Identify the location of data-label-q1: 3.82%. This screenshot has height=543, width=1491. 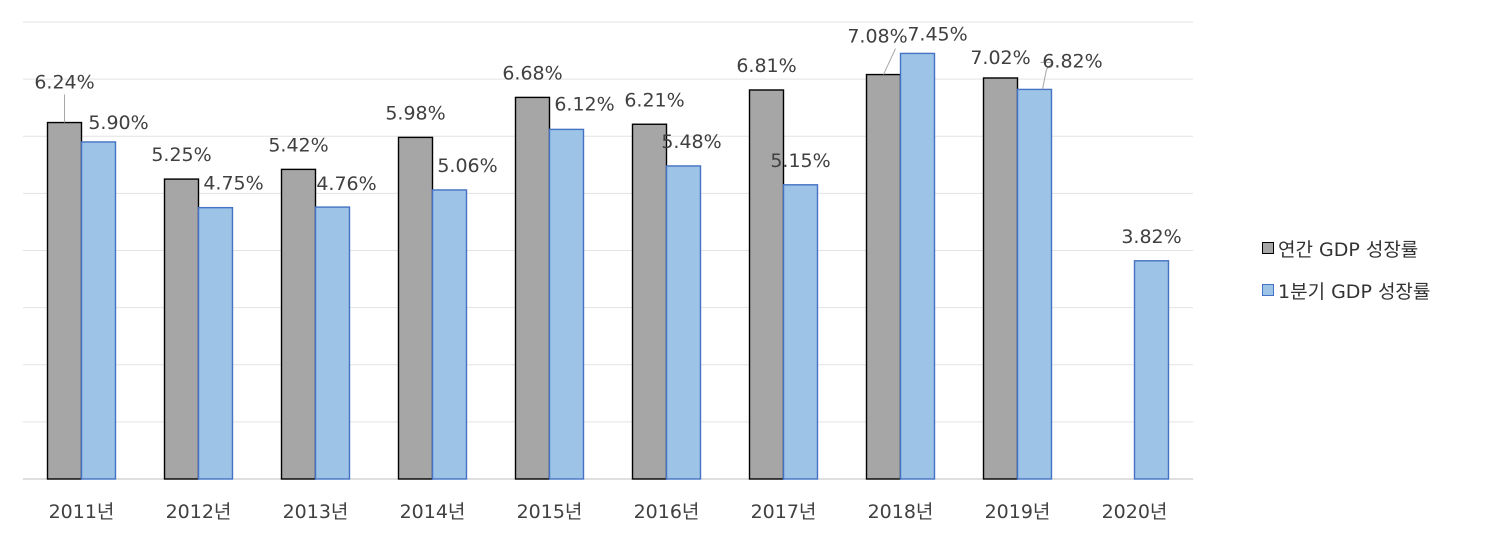
(1151, 237).